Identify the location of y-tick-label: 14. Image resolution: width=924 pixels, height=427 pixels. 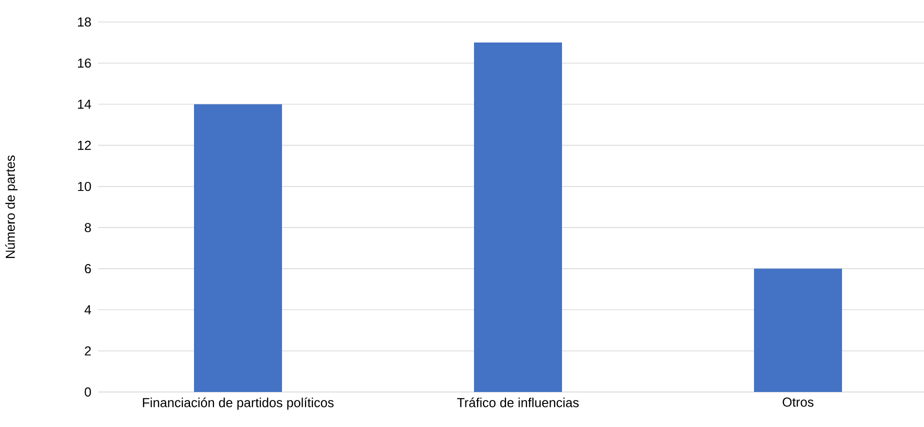
(85, 104).